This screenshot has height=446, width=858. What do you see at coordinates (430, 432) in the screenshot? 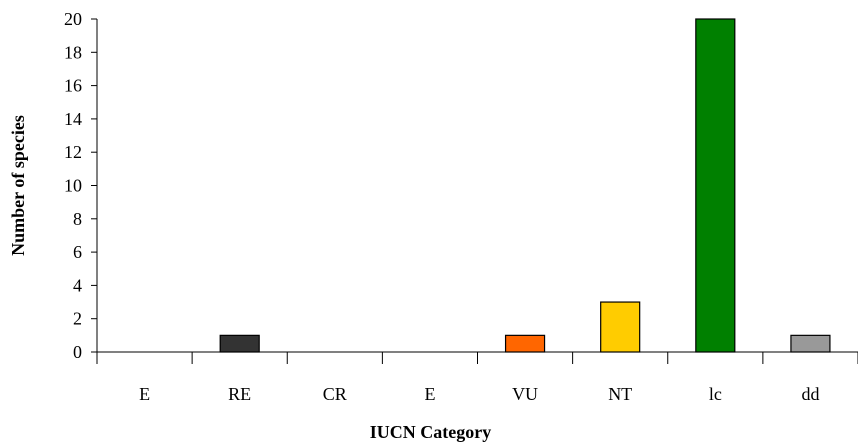
I see `x-axis-title: IUCN Category` at bounding box center [430, 432].